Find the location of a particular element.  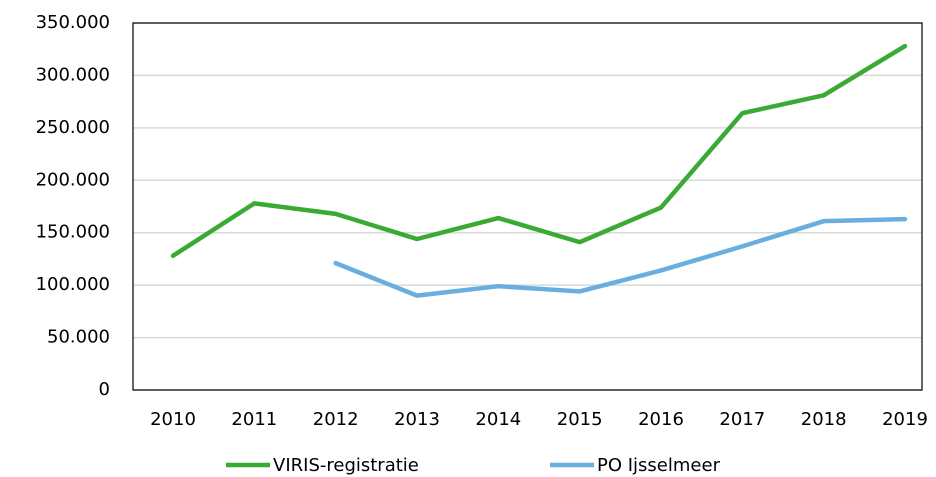

y-tick-label: 300.000 is located at coordinates (73, 74).